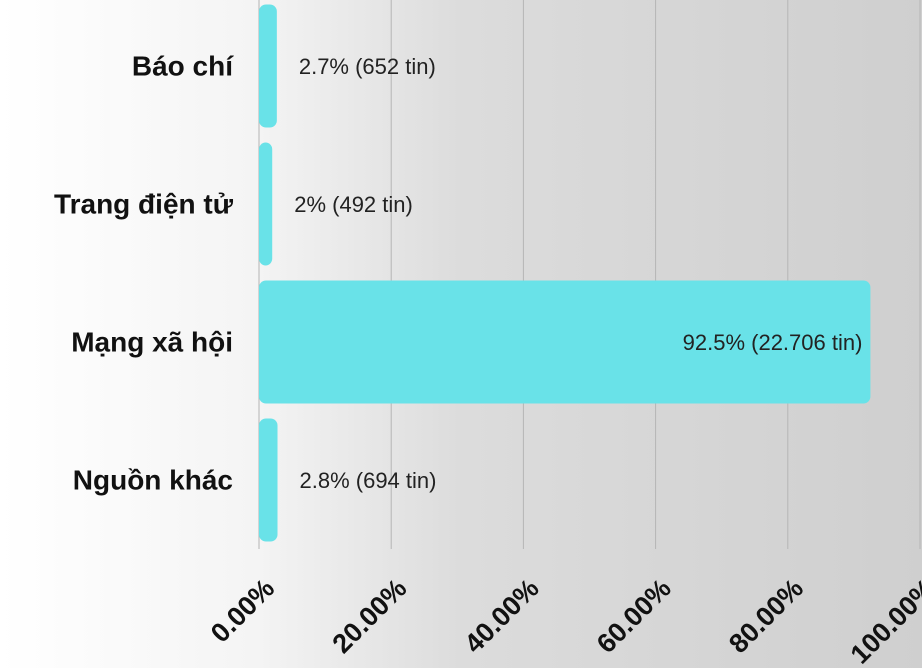 This screenshot has height=668, width=922. I want to click on category-label: Mạng xã hội, so click(152, 341).